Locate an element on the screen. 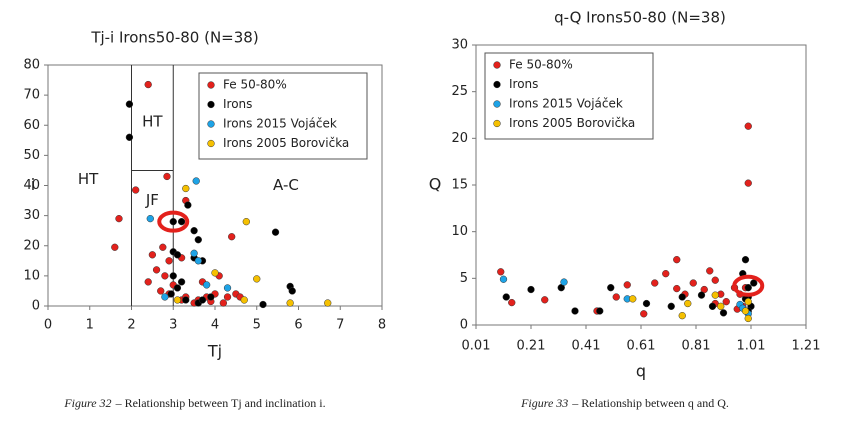 Image resolution: width=866 pixels, height=421 pixels. x-tick-label: 2 is located at coordinates (131, 325).